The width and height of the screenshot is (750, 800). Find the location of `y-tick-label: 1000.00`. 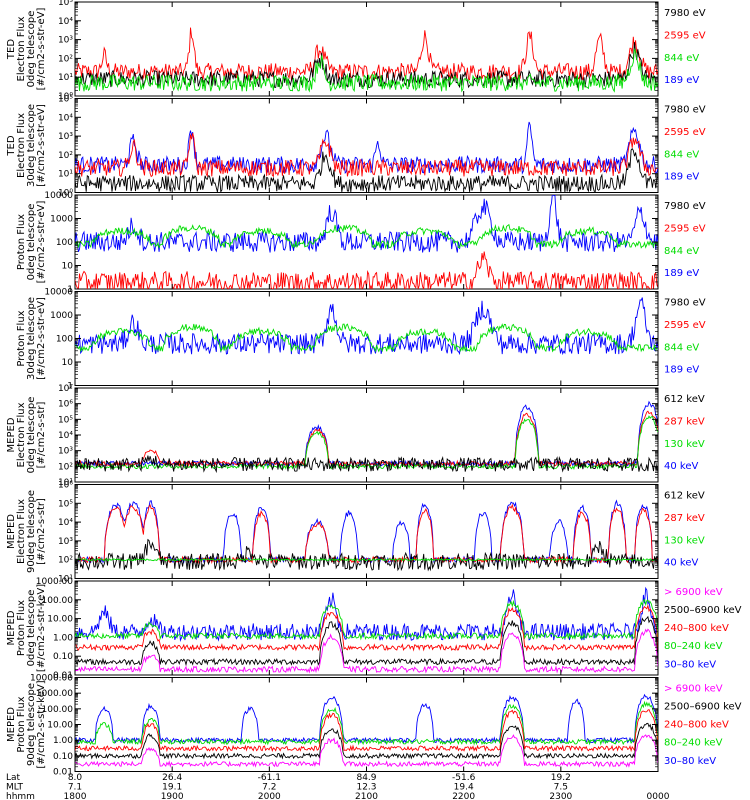

y-tick-label: 1000.00 is located at coordinates (54, 694).